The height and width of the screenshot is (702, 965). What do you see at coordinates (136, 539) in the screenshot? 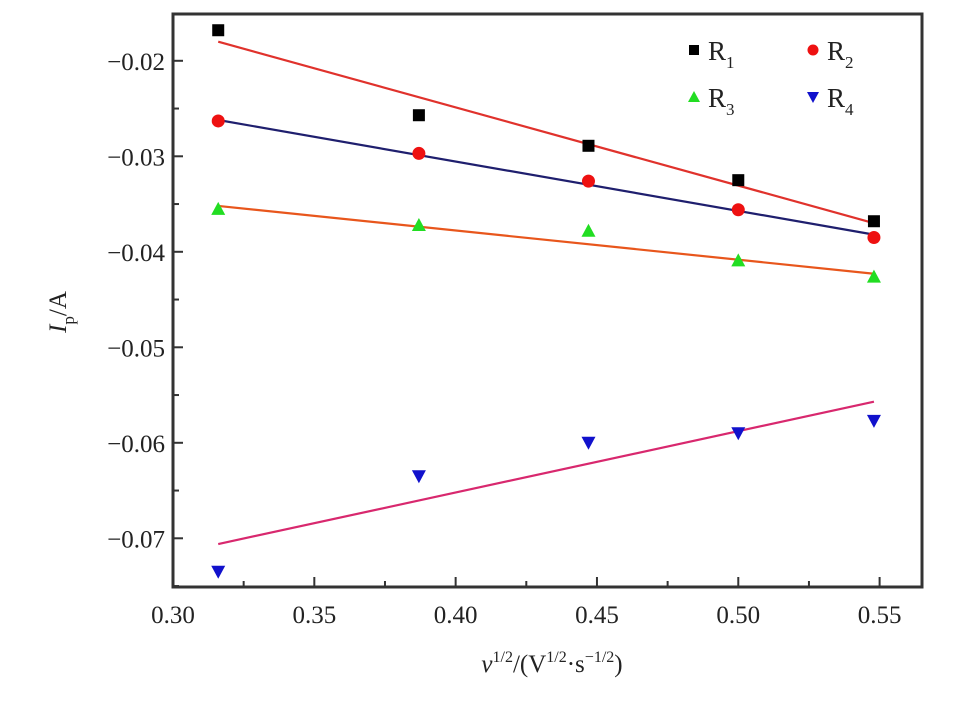
I see `y-tick-label: −0.07` at bounding box center [136, 539].